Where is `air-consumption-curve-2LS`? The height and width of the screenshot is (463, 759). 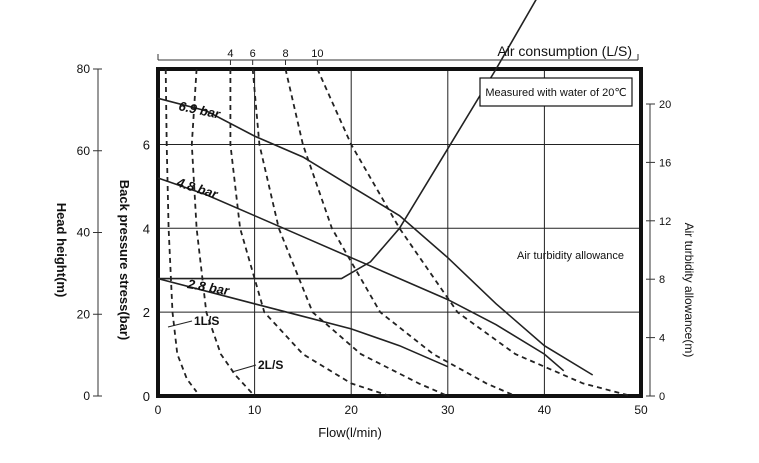
air-consumption-curve-2LS is located at coordinates (223, 232).